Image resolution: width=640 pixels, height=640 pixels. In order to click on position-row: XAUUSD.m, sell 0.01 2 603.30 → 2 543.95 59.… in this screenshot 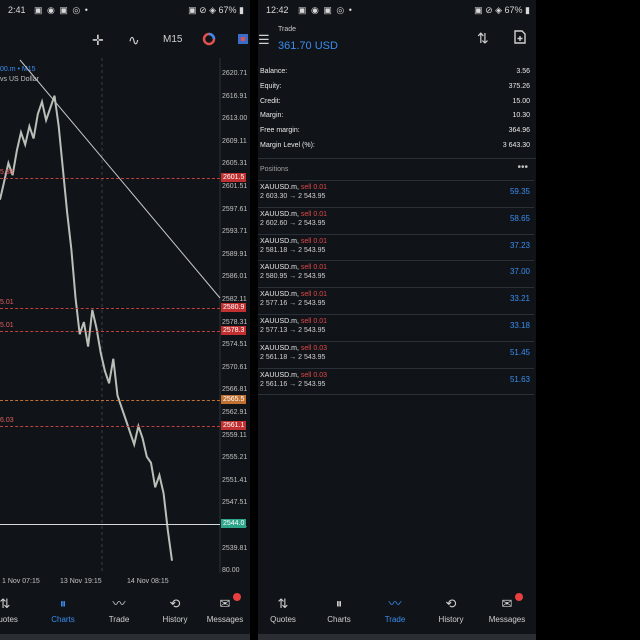, I will do `click(396, 193)`.